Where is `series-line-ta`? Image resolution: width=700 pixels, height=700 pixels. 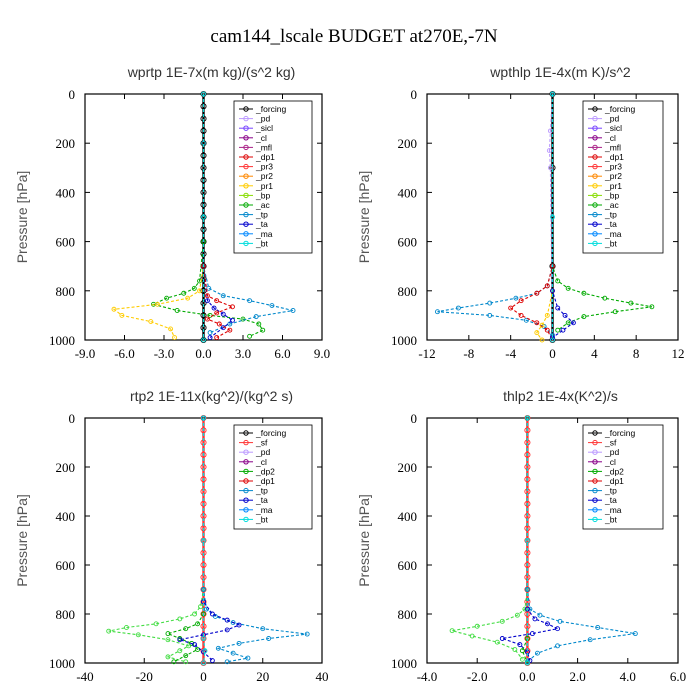 series-line-ta is located at coordinates (218, 216).